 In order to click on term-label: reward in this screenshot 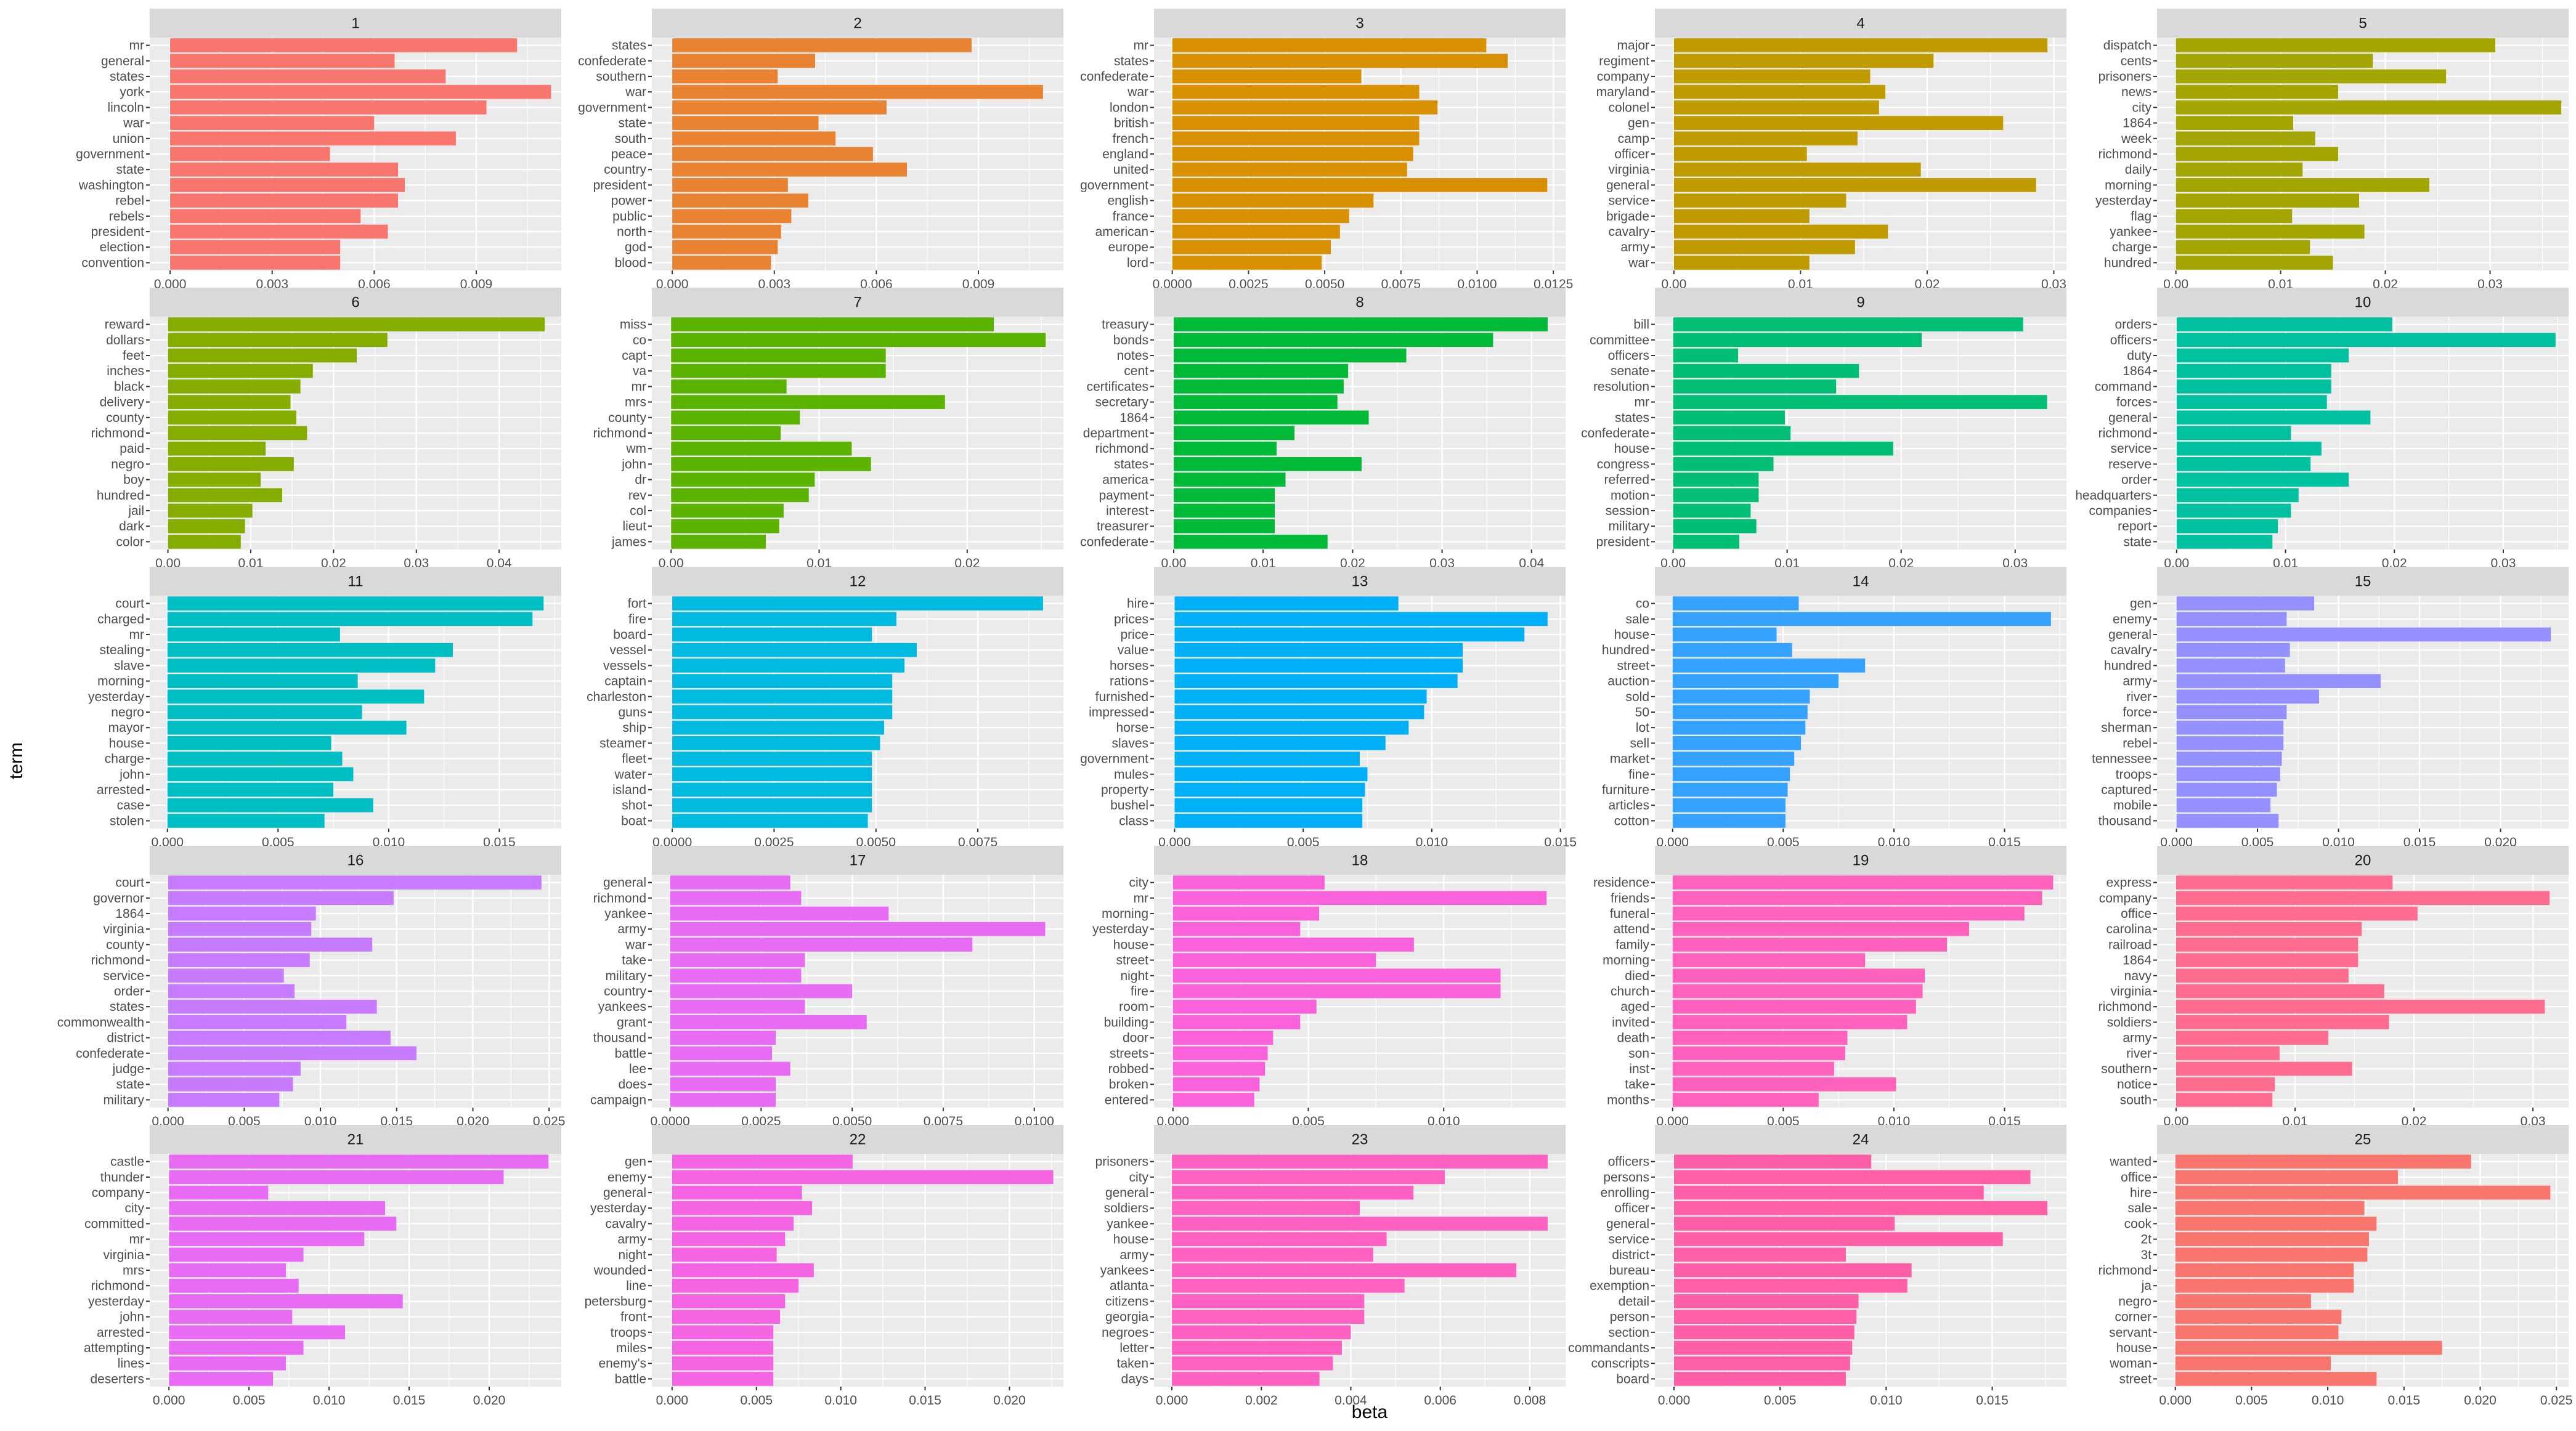, I will do `click(124, 325)`.